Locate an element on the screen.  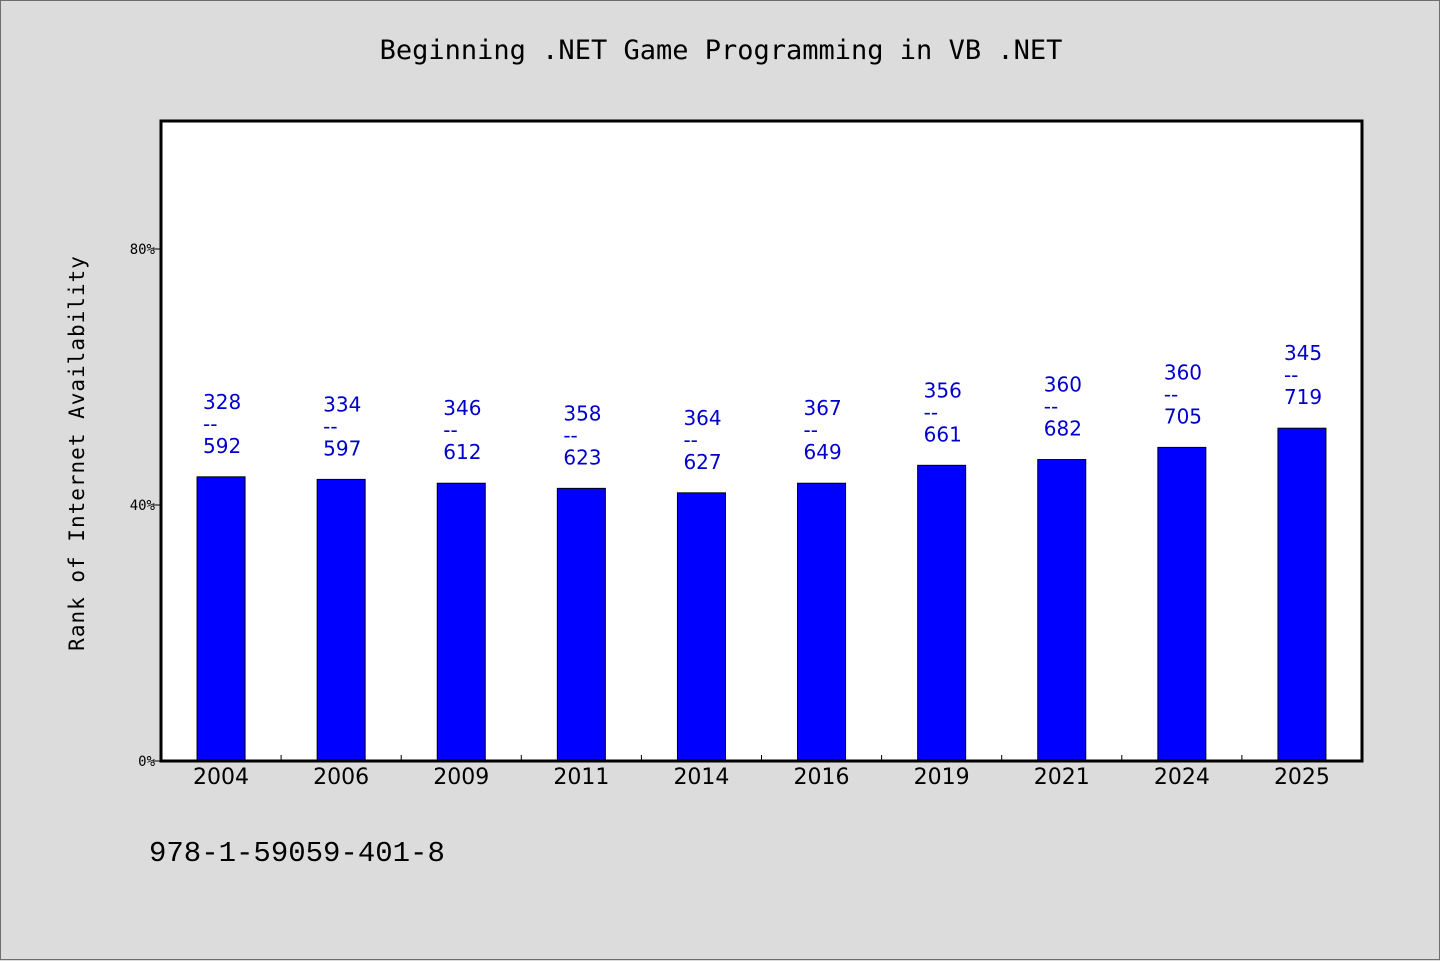
x-tick-label: 2024 is located at coordinates (1182, 777).